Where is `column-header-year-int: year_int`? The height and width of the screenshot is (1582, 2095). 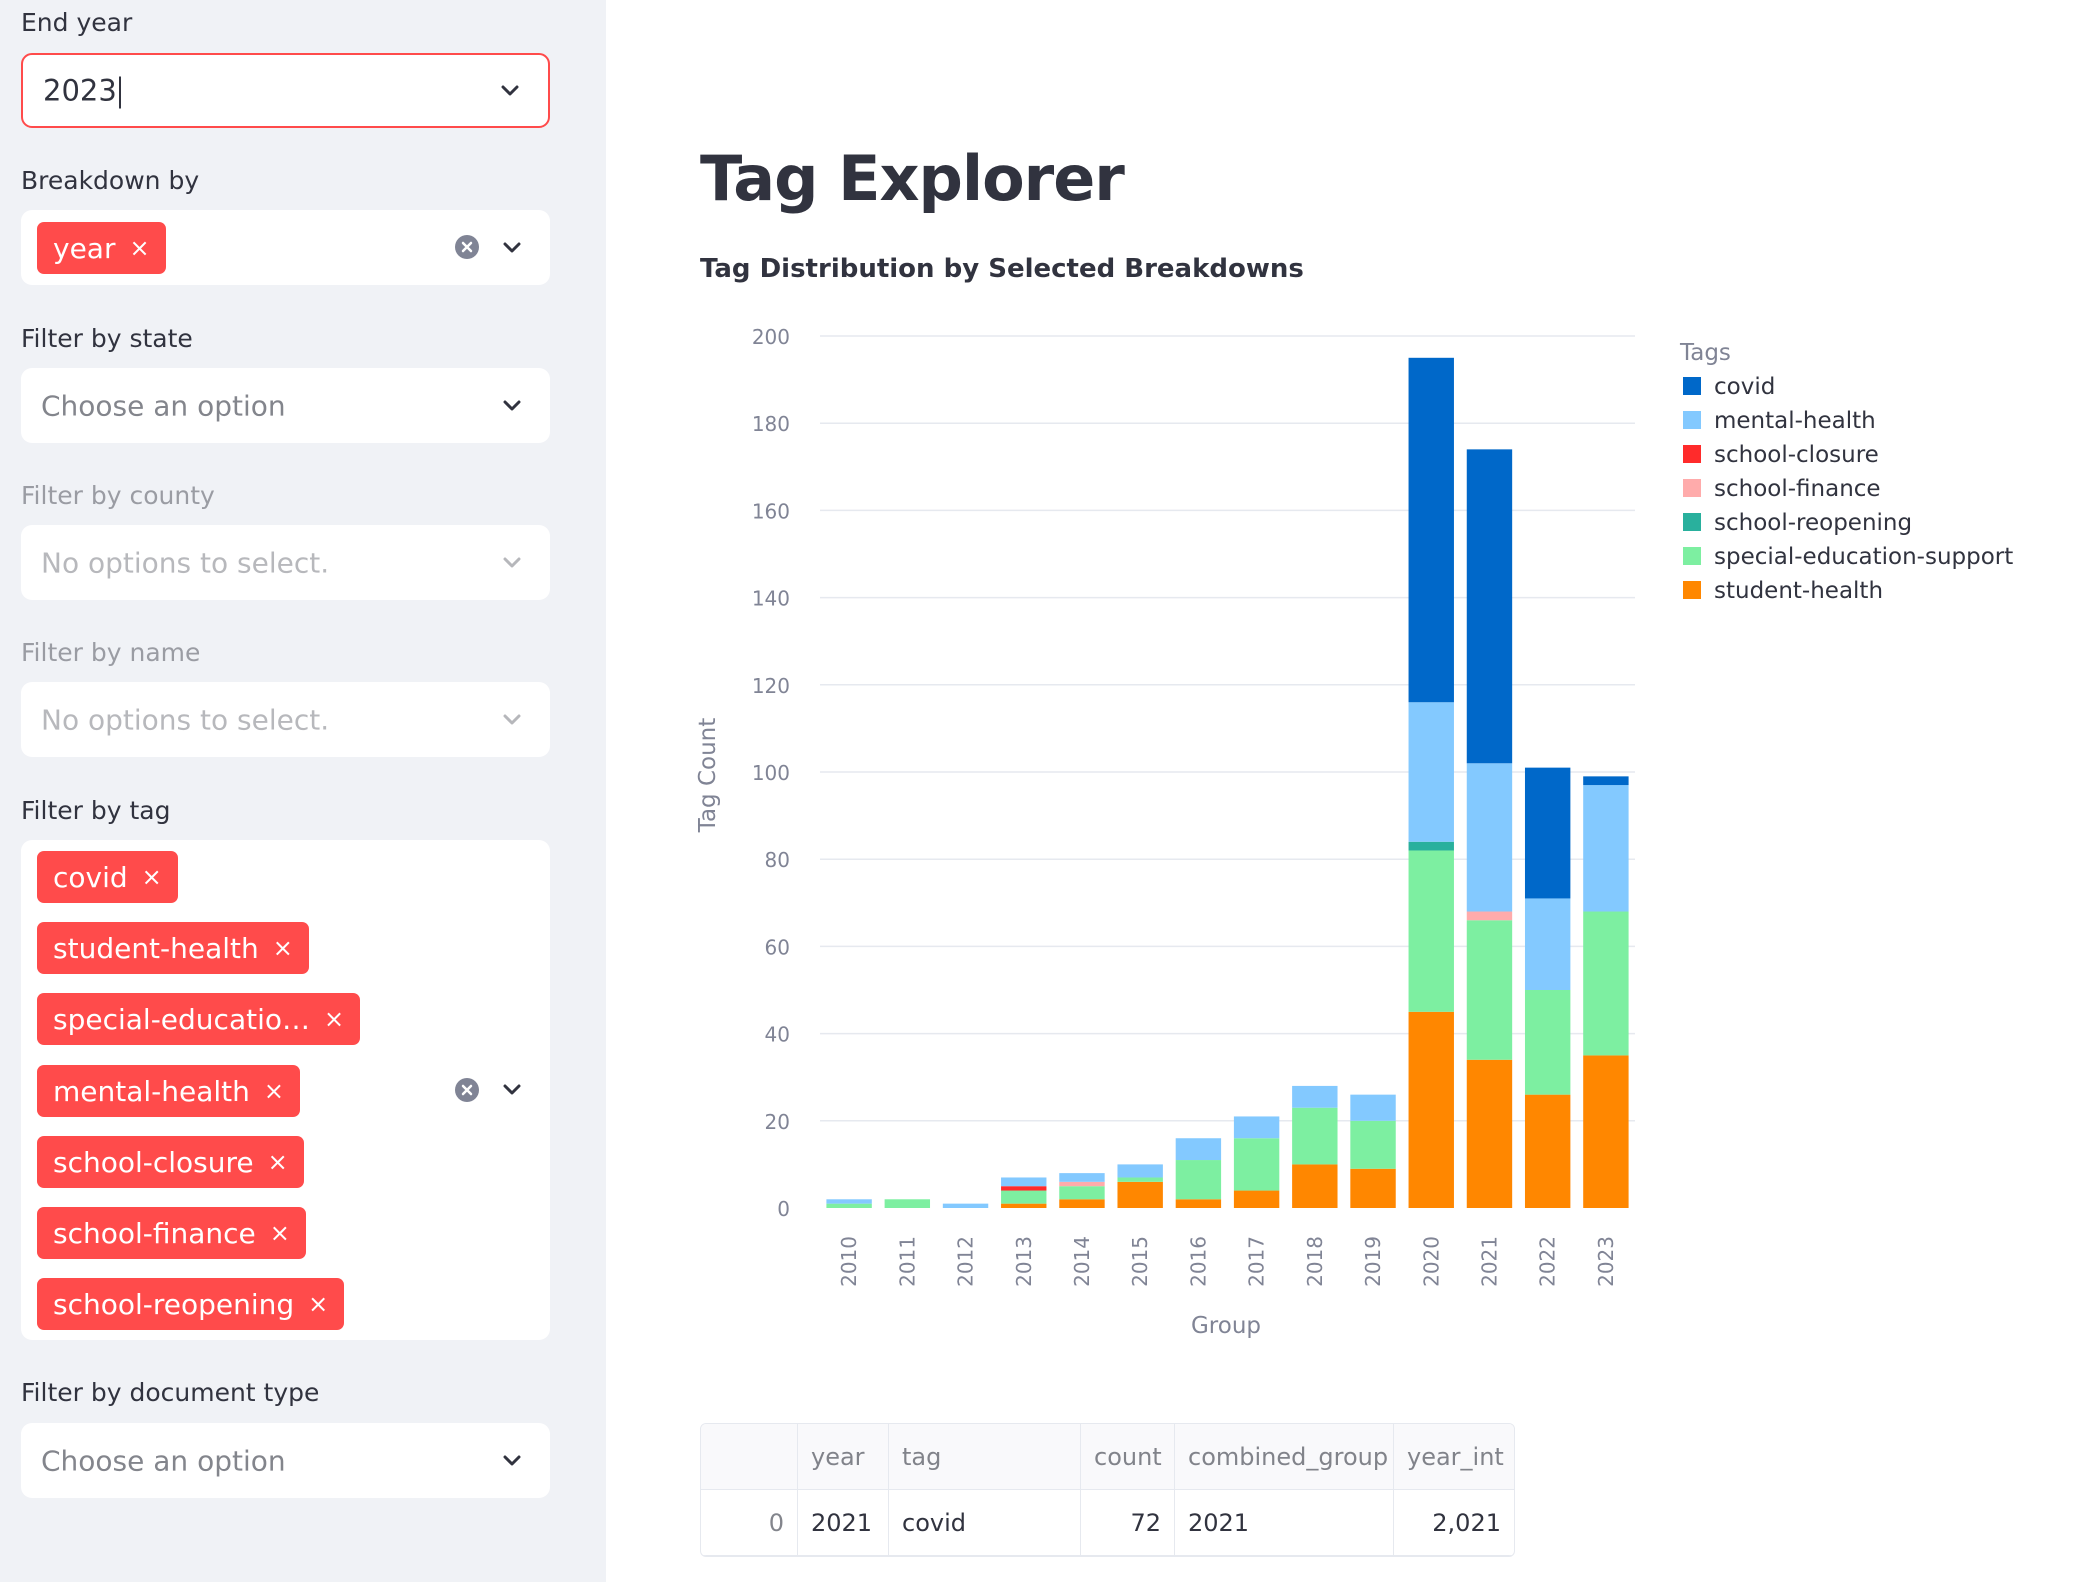 column-header-year-int: year_int is located at coordinates (1455, 1456).